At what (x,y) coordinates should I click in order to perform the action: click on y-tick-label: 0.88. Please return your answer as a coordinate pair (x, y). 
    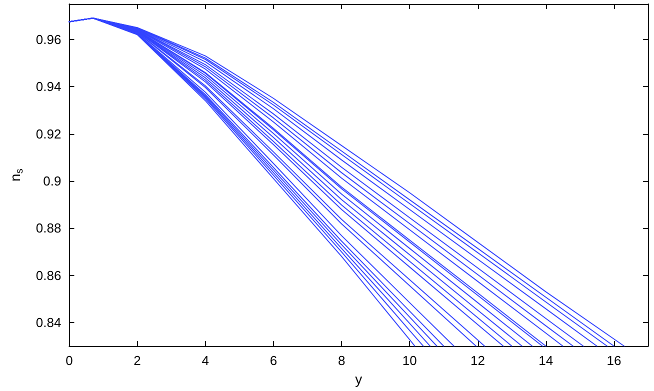
    Looking at the image, I should click on (49, 228).